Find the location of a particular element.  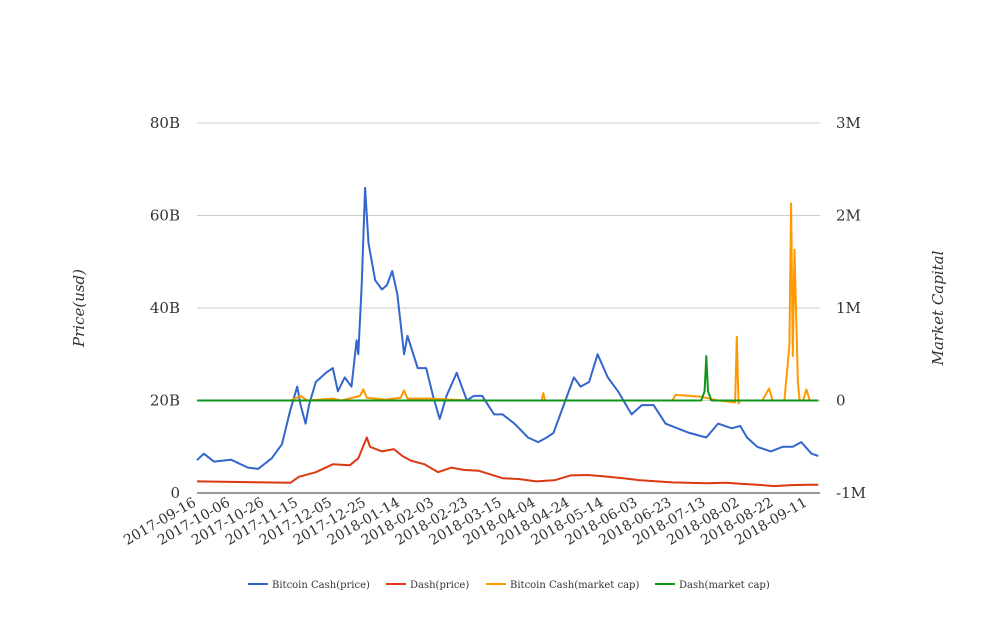

legend-label: Dash(price) is located at coordinates (439, 585).